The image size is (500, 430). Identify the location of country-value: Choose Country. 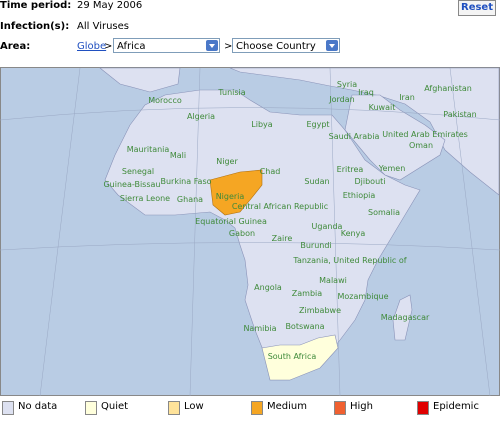
(276, 46).